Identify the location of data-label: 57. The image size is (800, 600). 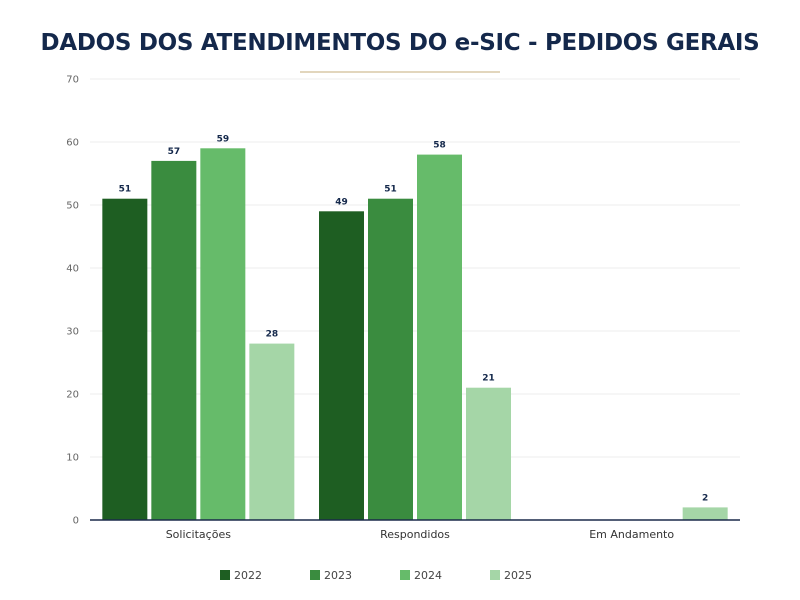
(174, 152).